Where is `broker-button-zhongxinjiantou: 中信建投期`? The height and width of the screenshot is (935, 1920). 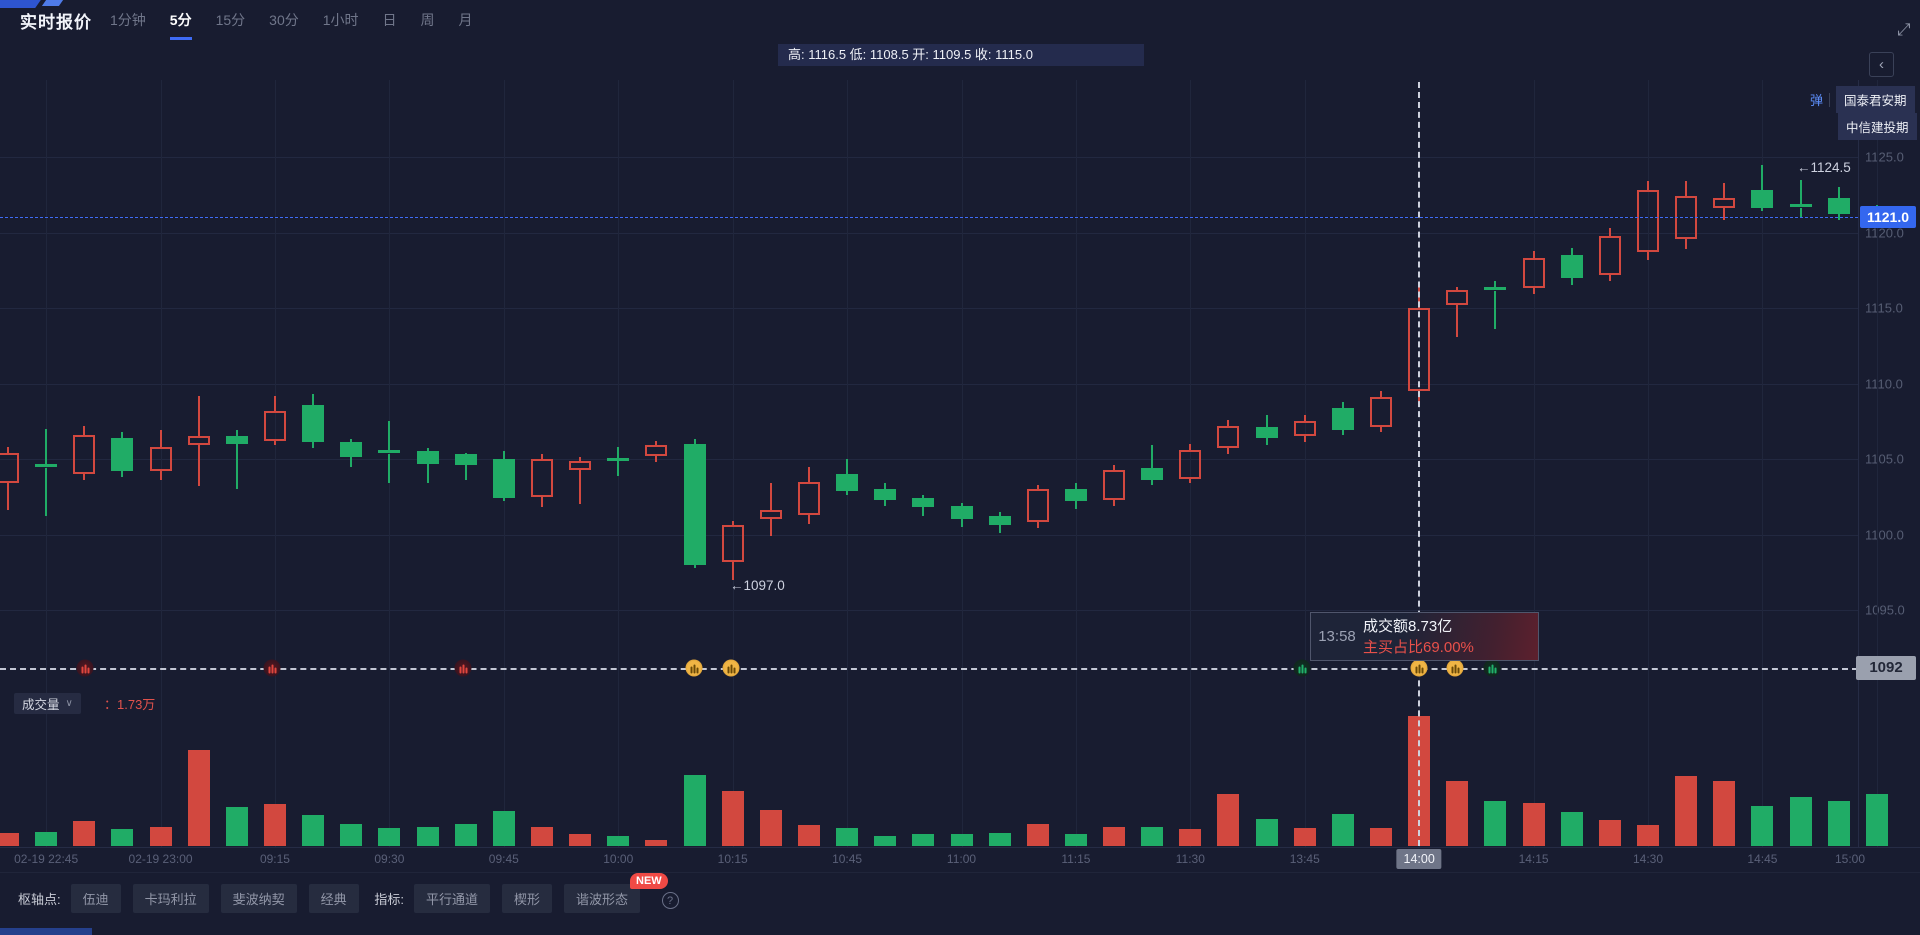 broker-button-zhongxinjiantou: 中信建投期 is located at coordinates (1877, 126).